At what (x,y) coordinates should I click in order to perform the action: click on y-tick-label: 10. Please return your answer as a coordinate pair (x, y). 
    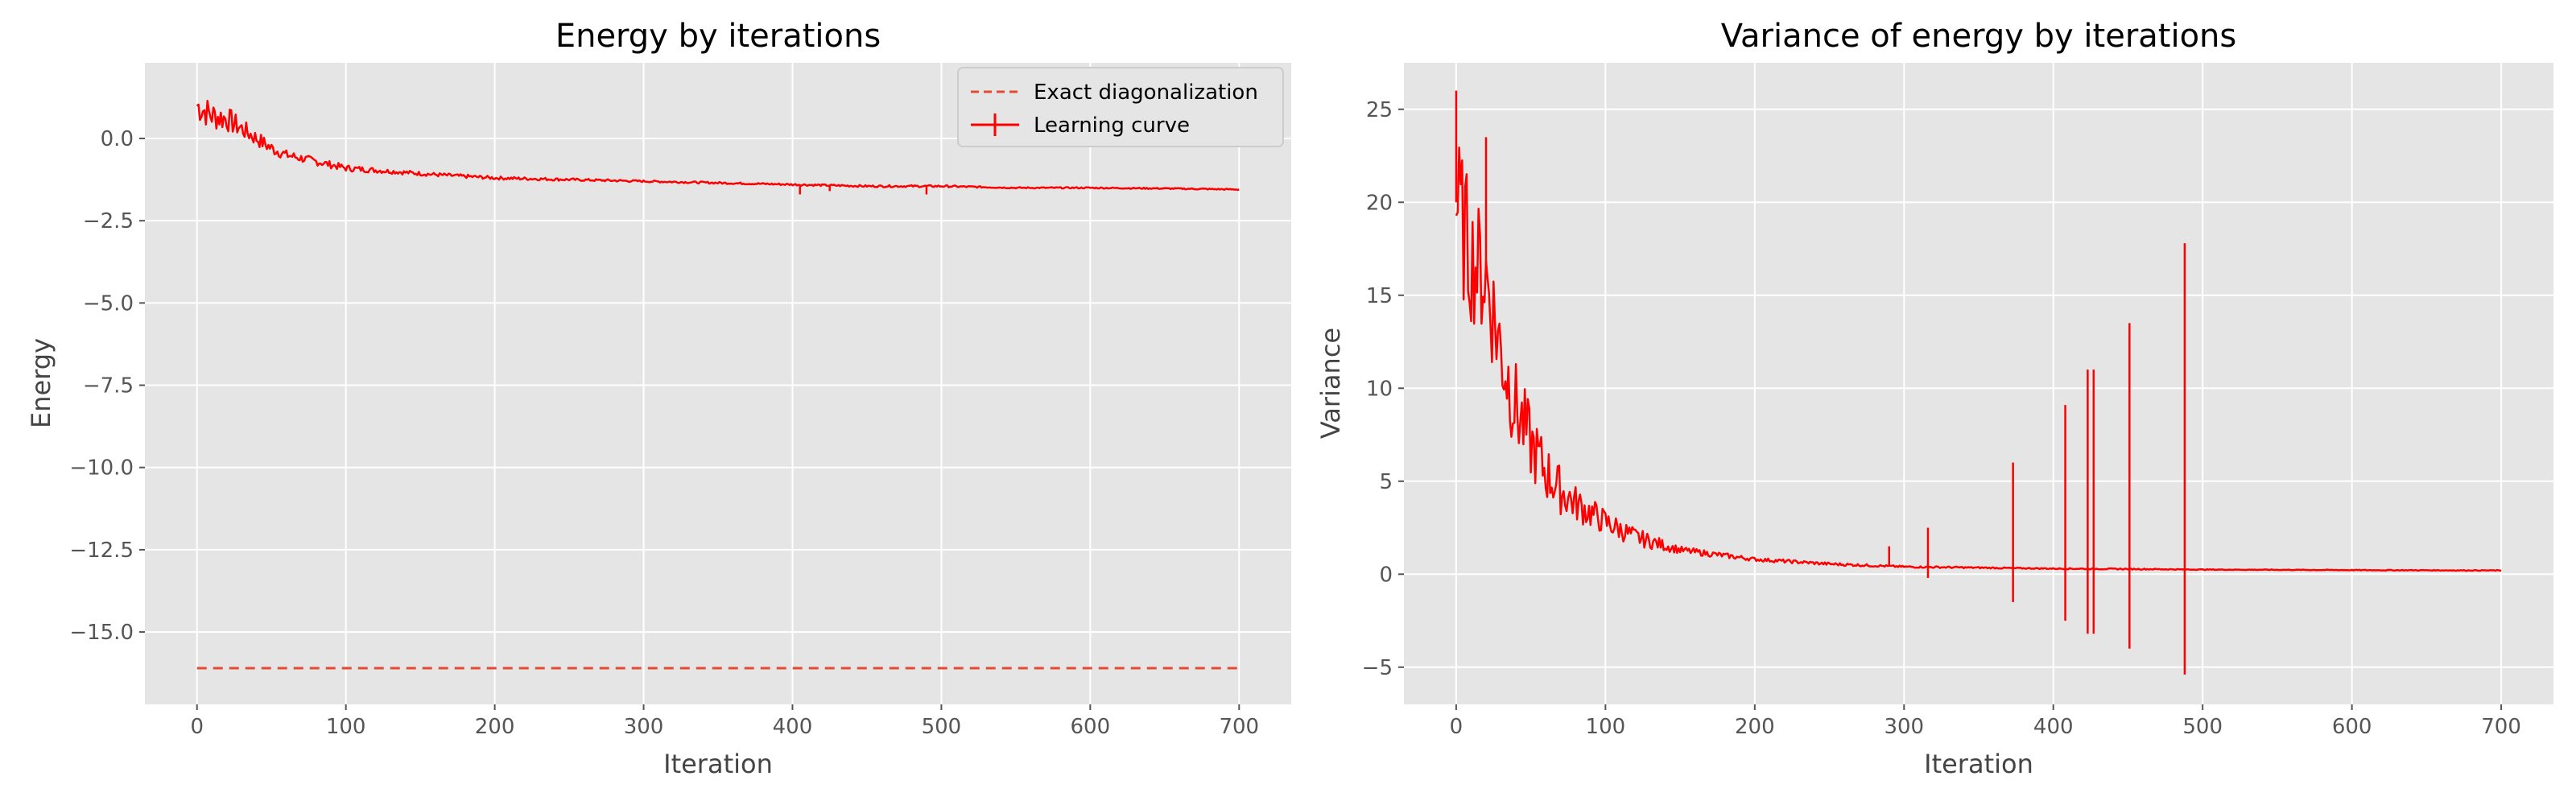
    Looking at the image, I should click on (1379, 389).